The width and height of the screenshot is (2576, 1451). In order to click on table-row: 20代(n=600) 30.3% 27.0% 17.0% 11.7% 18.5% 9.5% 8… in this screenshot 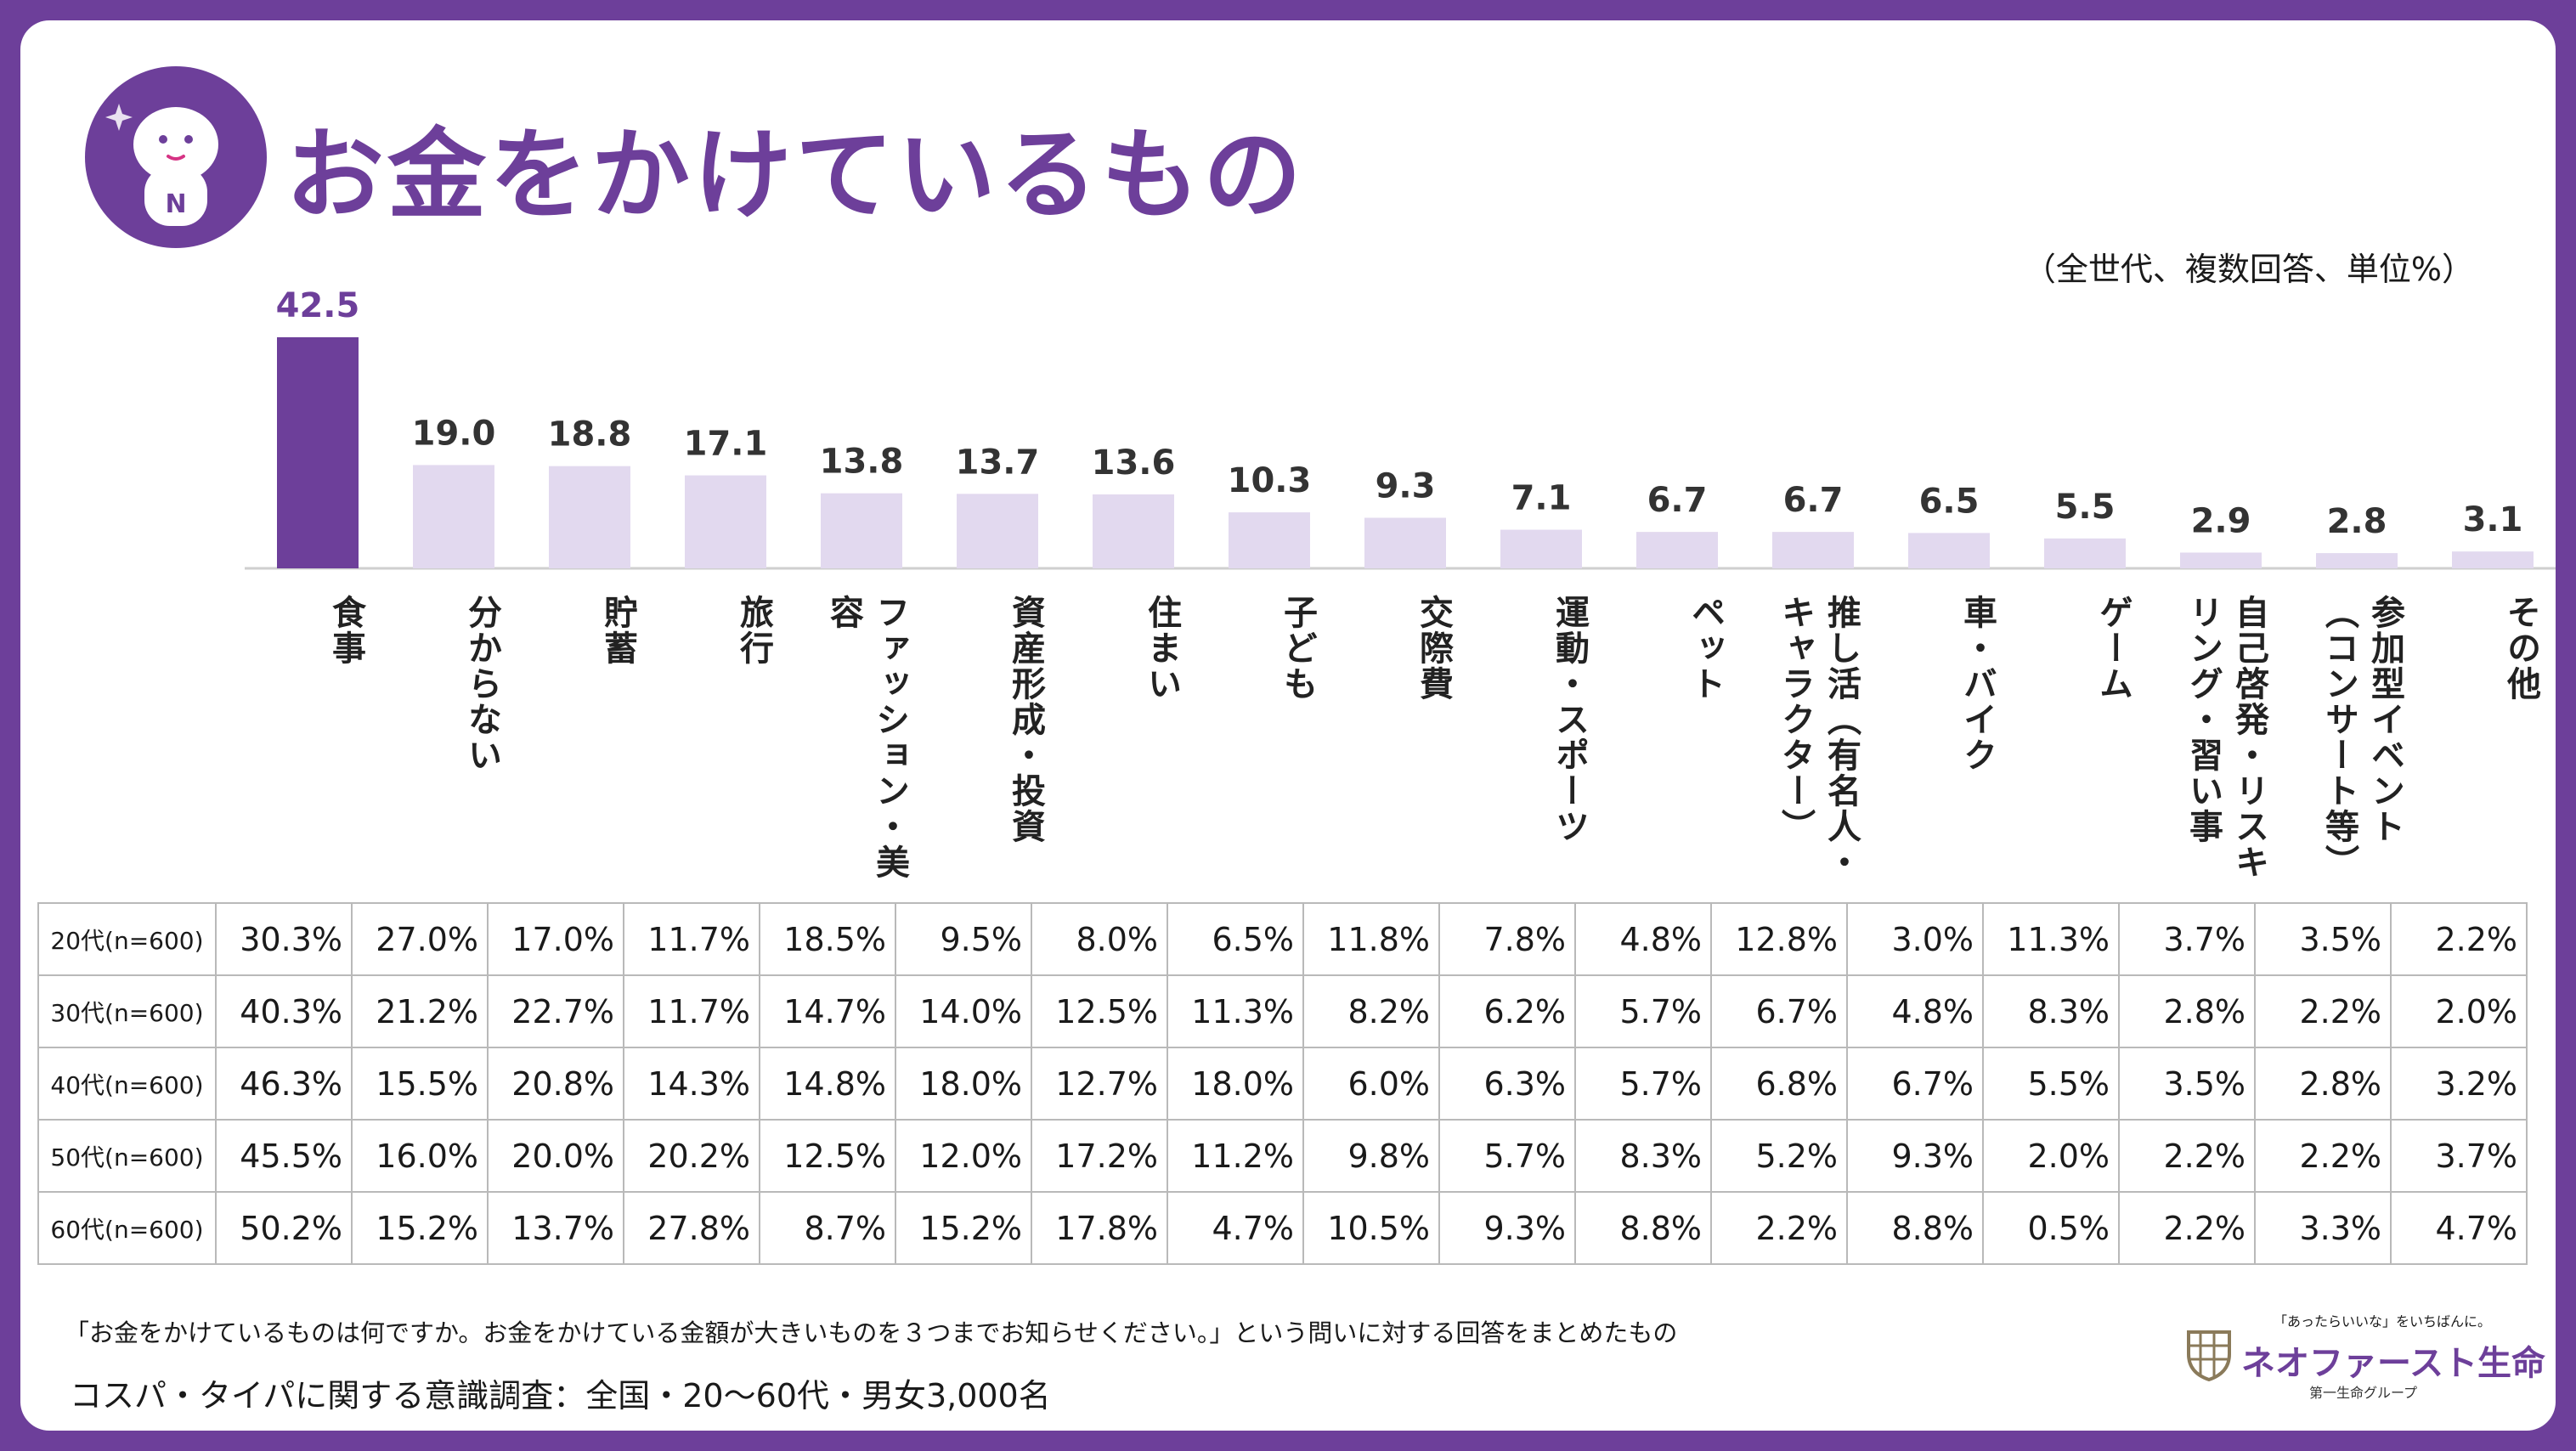, I will do `click(1282, 939)`.